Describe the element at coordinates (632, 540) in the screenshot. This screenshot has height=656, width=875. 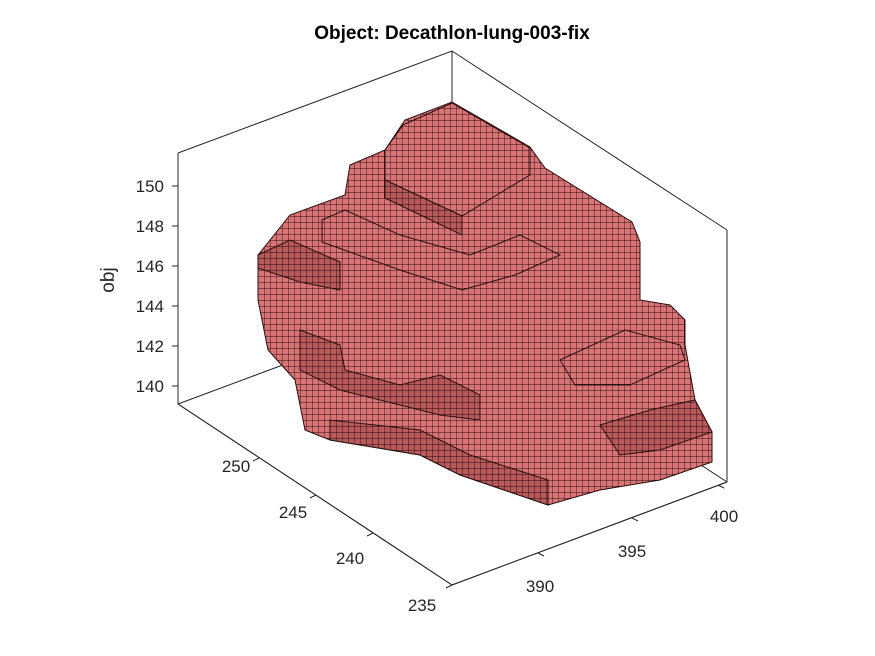
I see `x-axis: 390 395 400` at that location.